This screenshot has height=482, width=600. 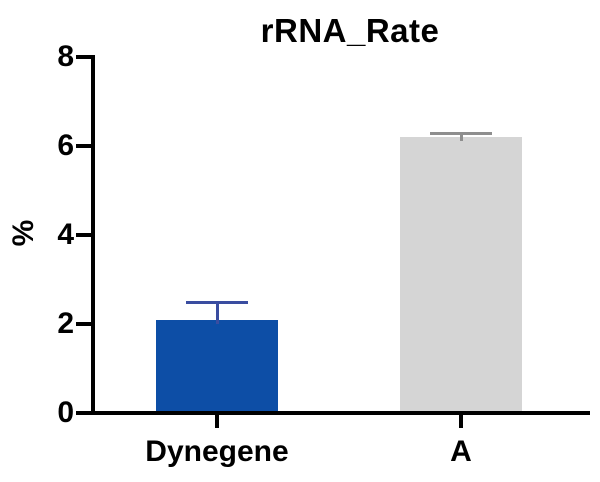 What do you see at coordinates (217, 367) in the screenshot?
I see `bar-dynegene` at bounding box center [217, 367].